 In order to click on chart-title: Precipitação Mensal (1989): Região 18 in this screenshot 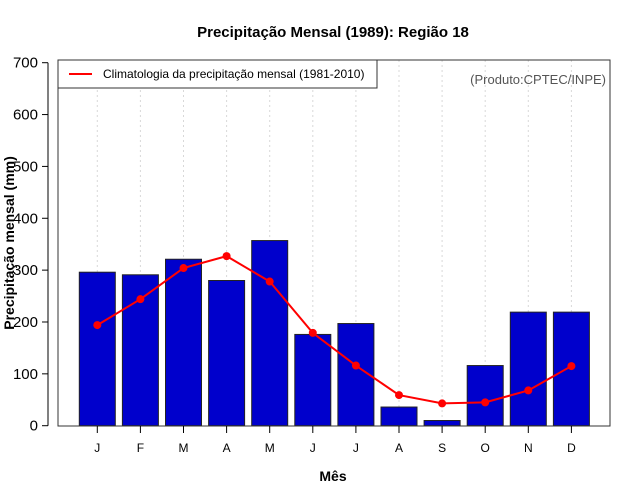, I will do `click(333, 32)`.